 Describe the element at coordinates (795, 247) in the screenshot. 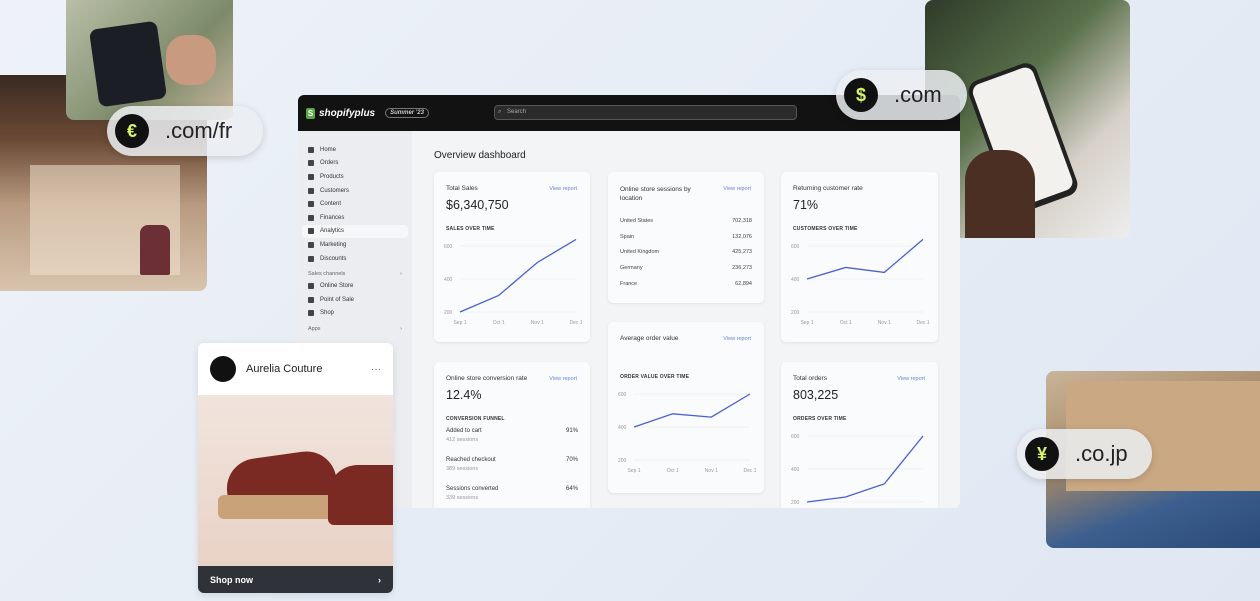

I see `y-tick-label: 600` at that location.